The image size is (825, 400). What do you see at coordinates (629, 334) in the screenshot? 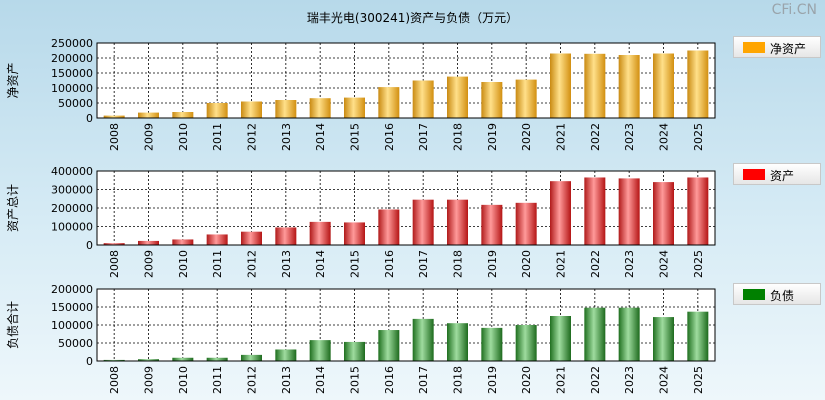
I see `bar-liabilities-2023` at bounding box center [629, 334].